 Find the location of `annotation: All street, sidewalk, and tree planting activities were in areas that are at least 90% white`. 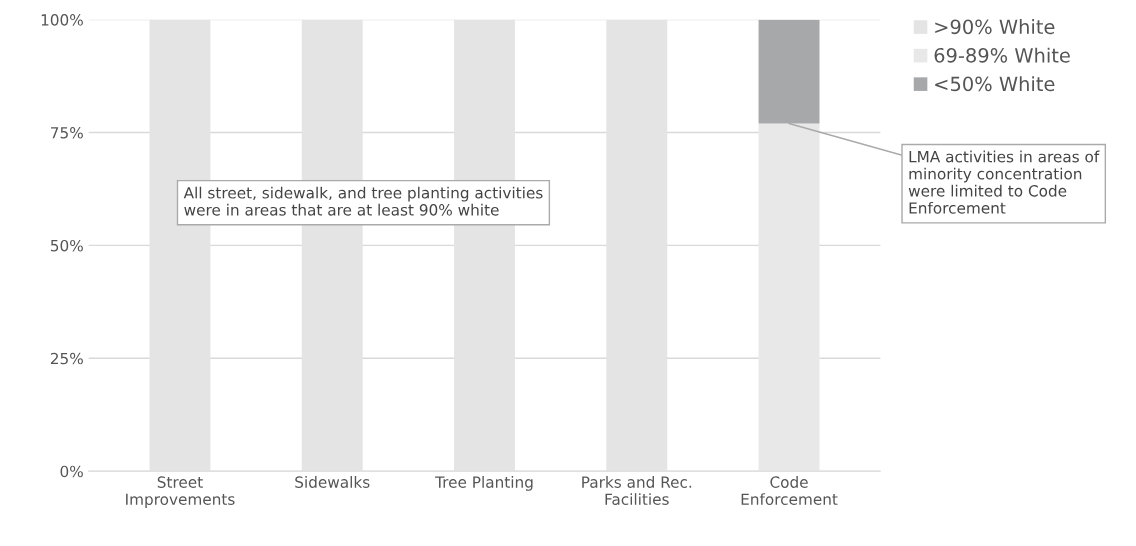

annotation: All street, sidewalk, and tree planting activities were in areas that are at least 90% white is located at coordinates (363, 201).